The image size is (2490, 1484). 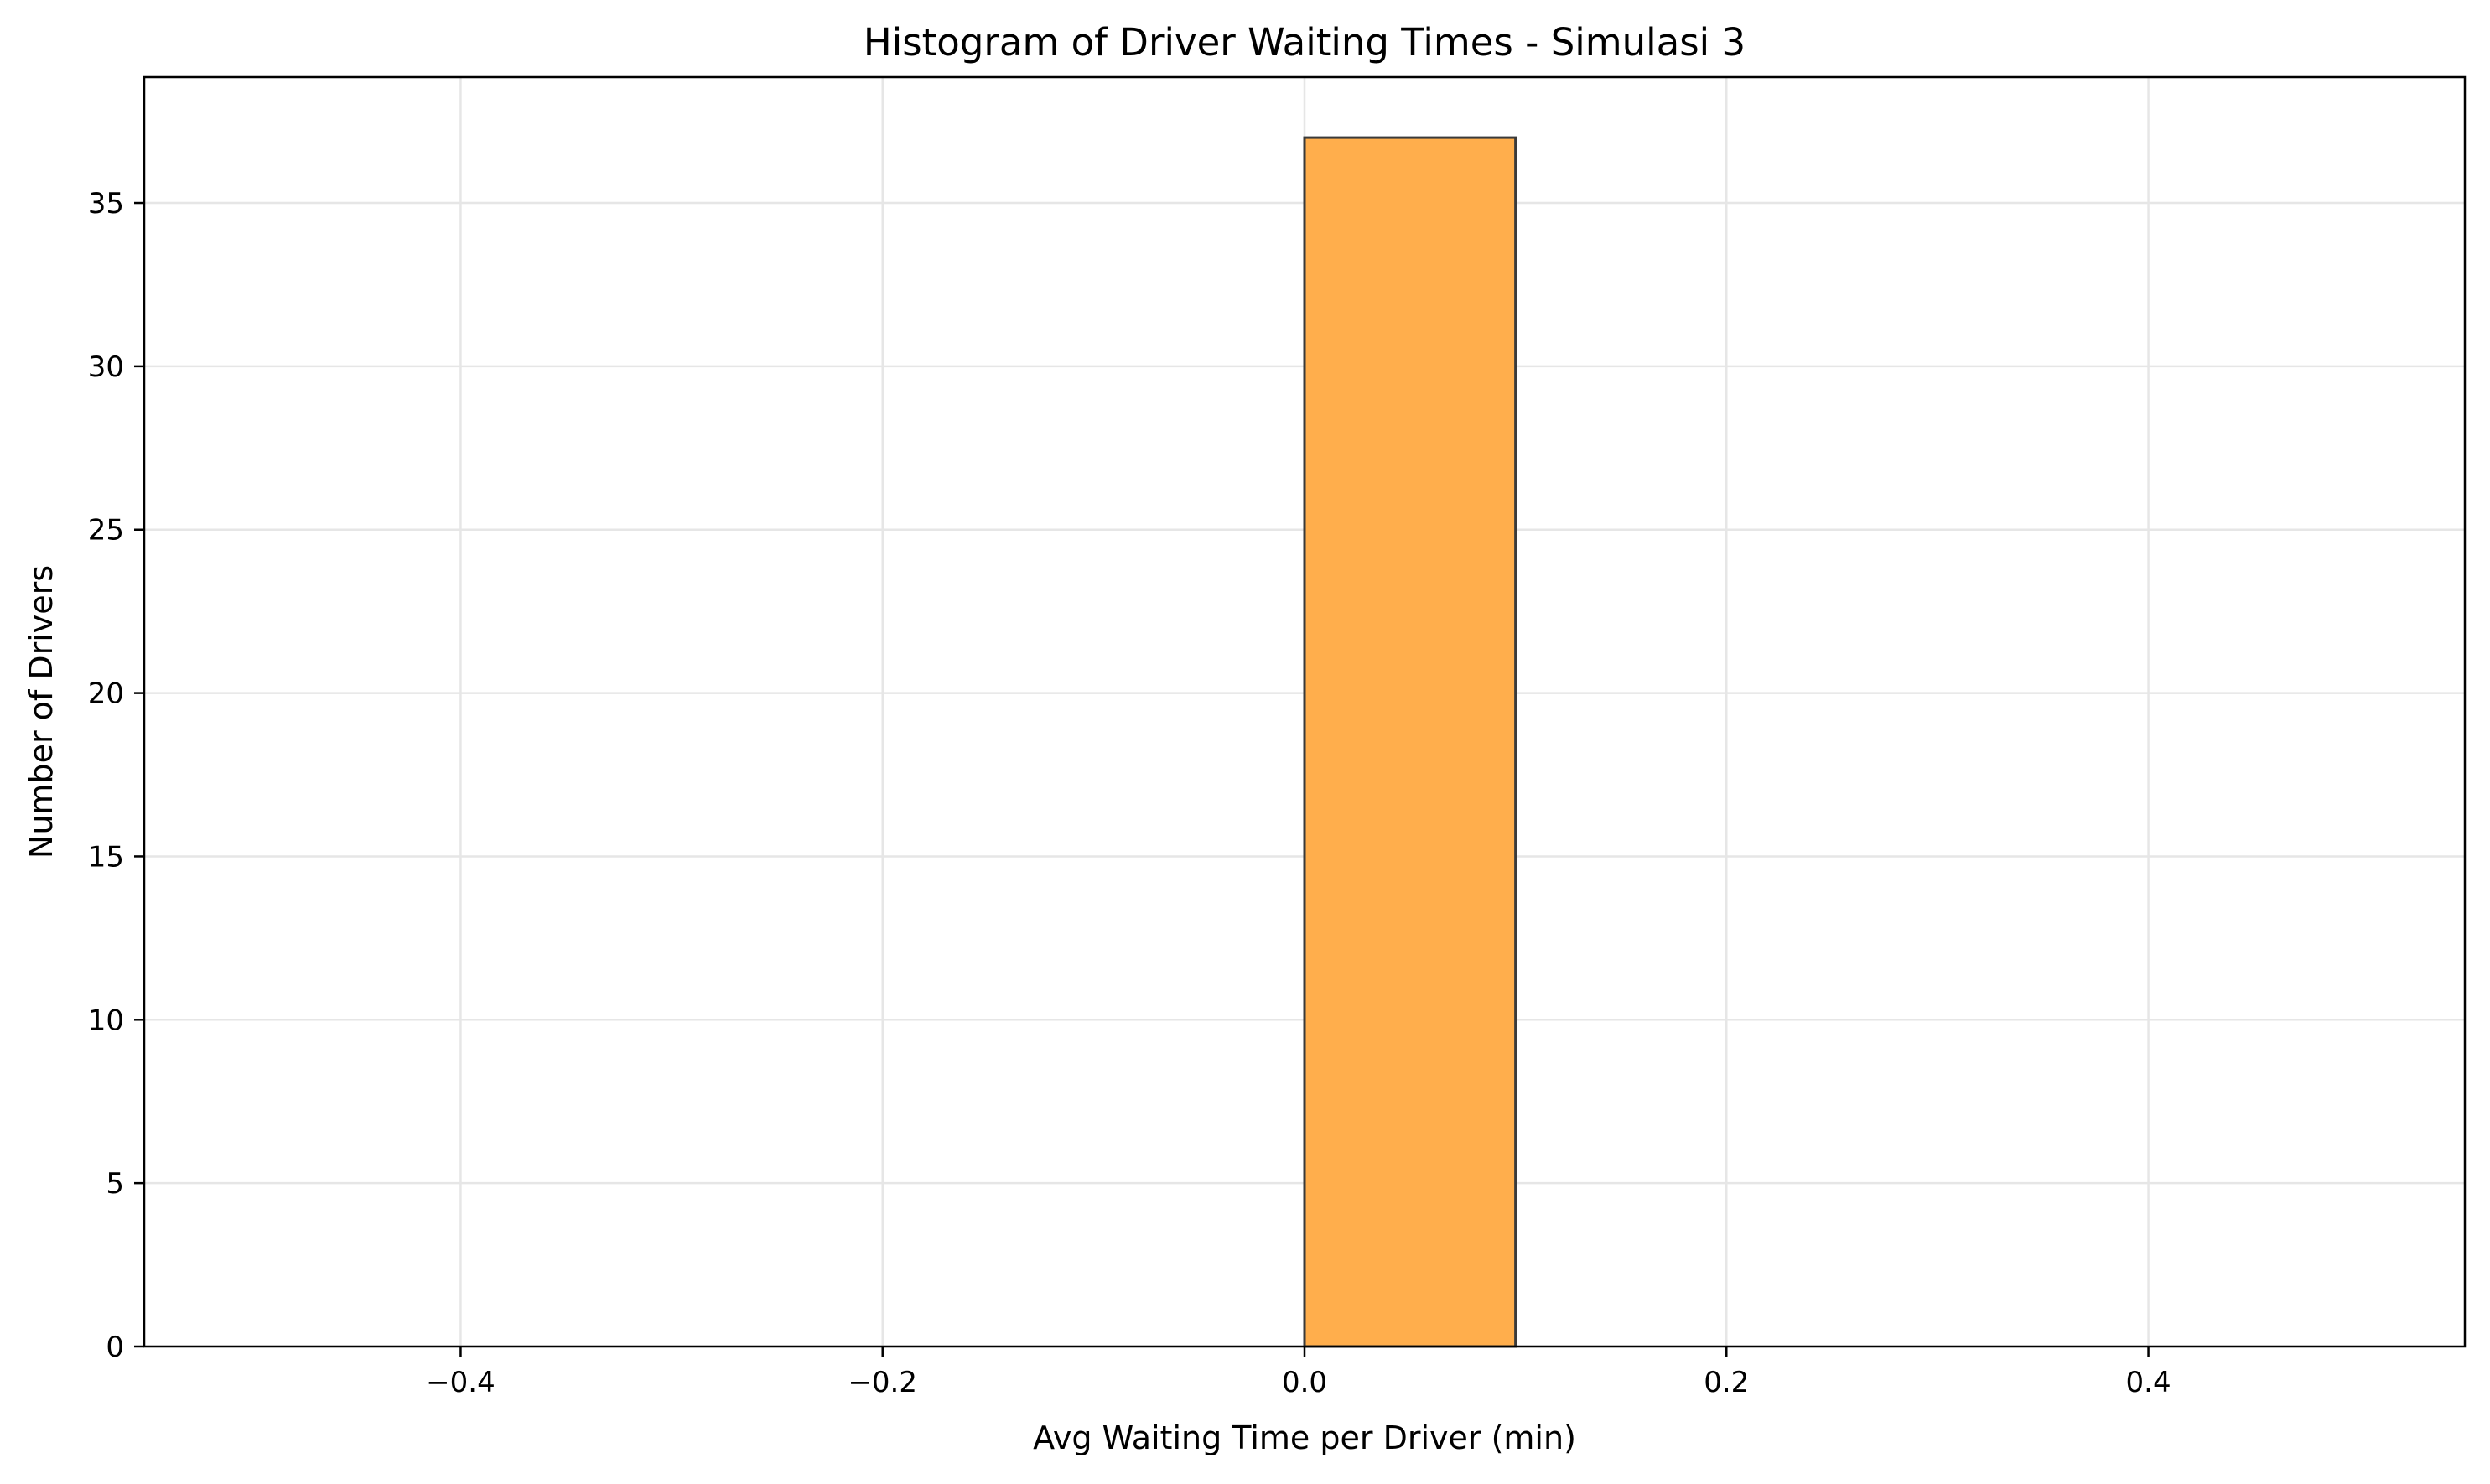 What do you see at coordinates (1304, 1382) in the screenshot?
I see `x-tick-label: 0.0` at bounding box center [1304, 1382].